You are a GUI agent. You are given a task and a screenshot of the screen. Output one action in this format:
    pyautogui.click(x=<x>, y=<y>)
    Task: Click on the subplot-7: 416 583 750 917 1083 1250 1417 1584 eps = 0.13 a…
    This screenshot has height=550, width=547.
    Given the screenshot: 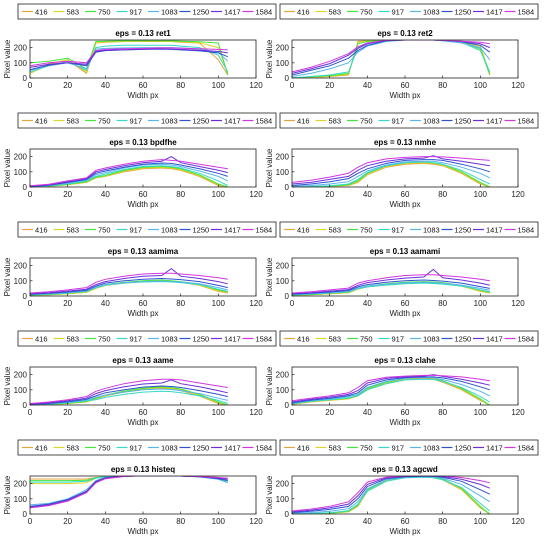 What is the action you would take?
    pyautogui.click(x=140, y=378)
    